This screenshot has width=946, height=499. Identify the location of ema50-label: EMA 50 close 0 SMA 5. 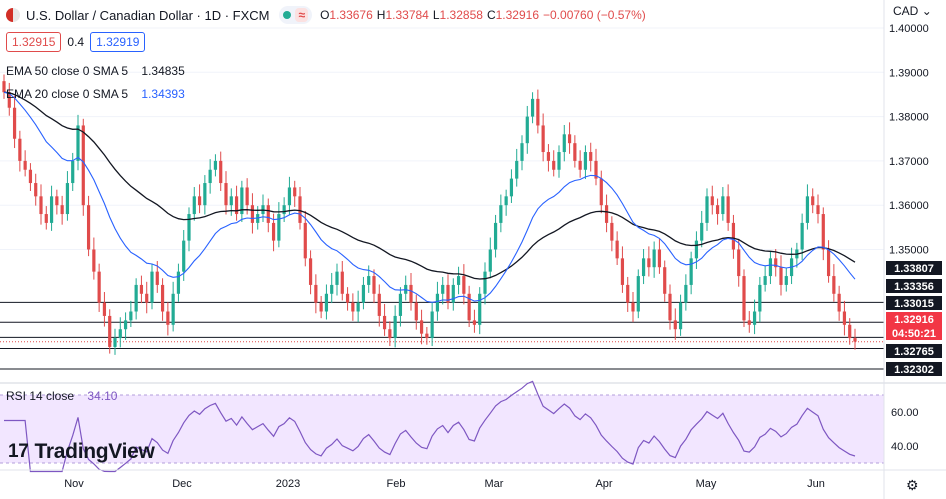
(67, 71).